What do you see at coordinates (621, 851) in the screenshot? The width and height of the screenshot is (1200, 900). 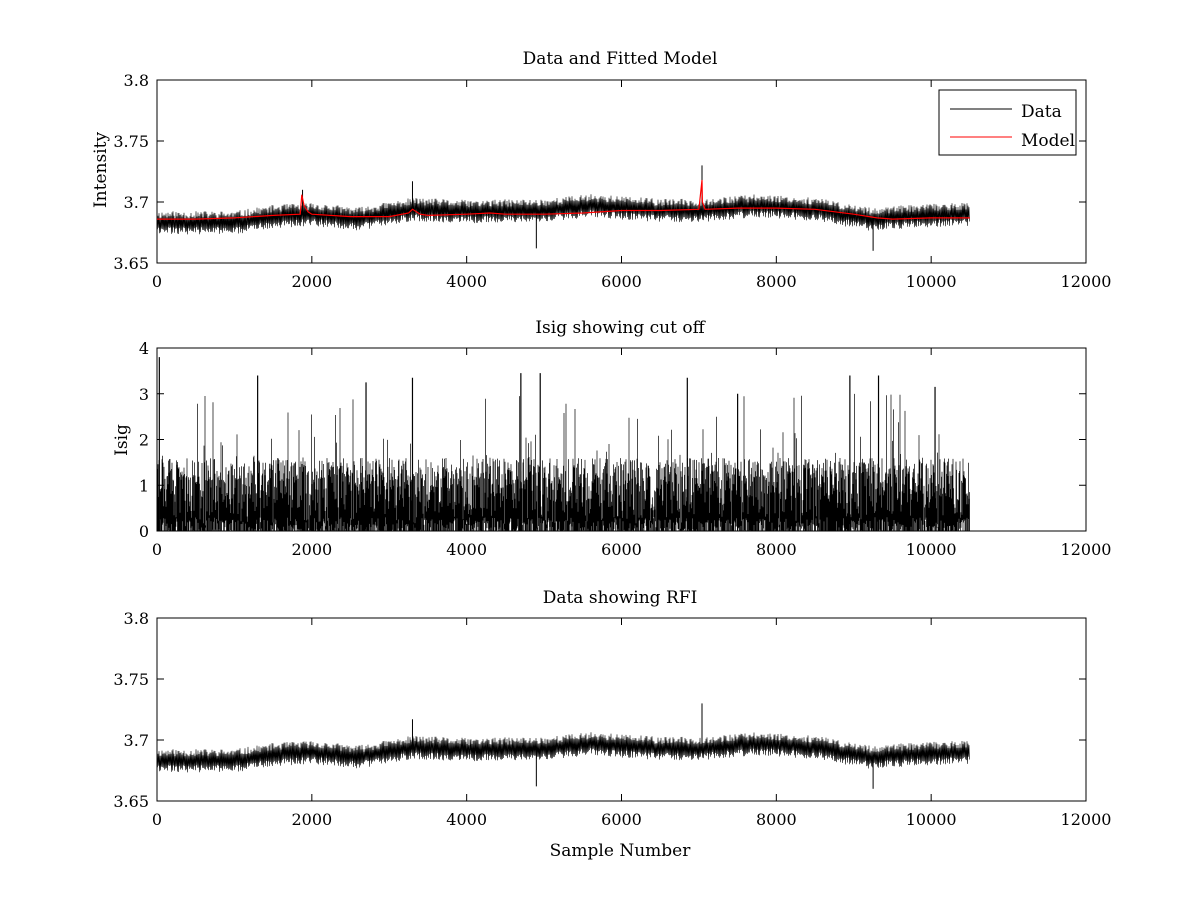 I see `panel-3-xlabel: Sample Number` at bounding box center [621, 851].